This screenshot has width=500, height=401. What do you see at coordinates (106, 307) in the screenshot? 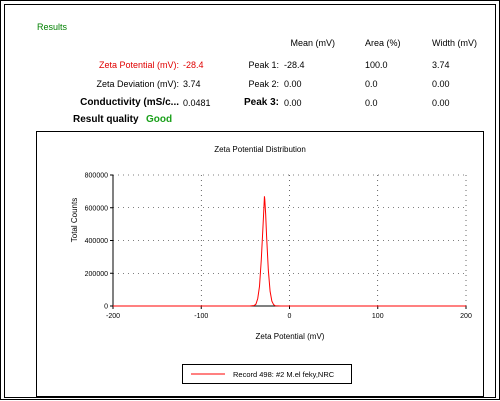
I see `y-tick-label: 0` at bounding box center [106, 307].